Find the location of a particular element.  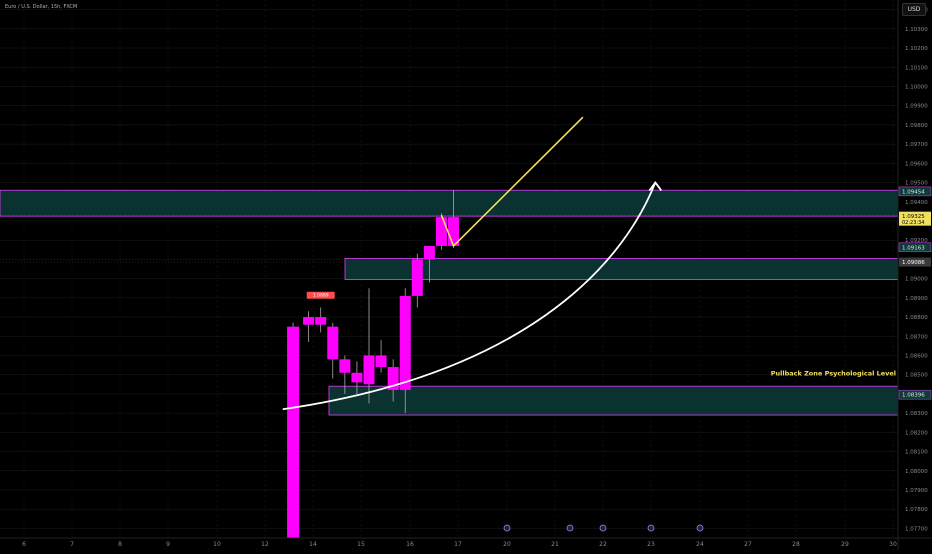

x-tick-label: 14 is located at coordinates (313, 544).